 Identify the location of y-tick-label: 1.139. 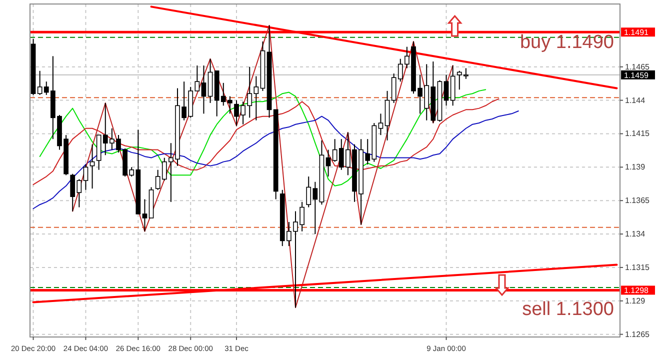
(635, 167).